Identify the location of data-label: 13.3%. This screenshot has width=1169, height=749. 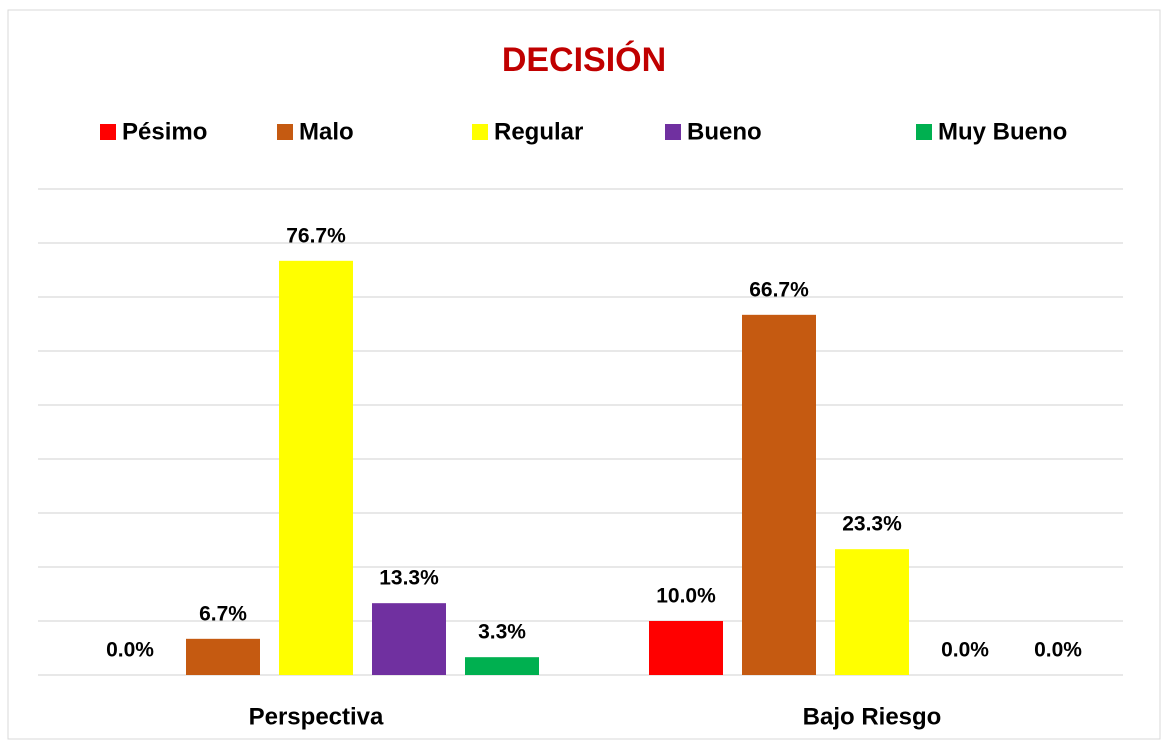
(409, 578).